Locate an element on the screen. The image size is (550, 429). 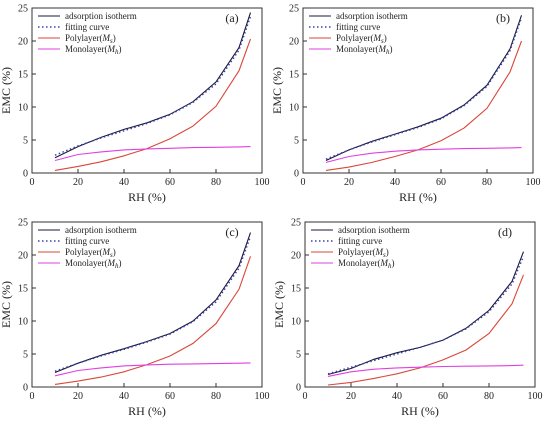
panel-label: (b) is located at coordinates (503, 18).